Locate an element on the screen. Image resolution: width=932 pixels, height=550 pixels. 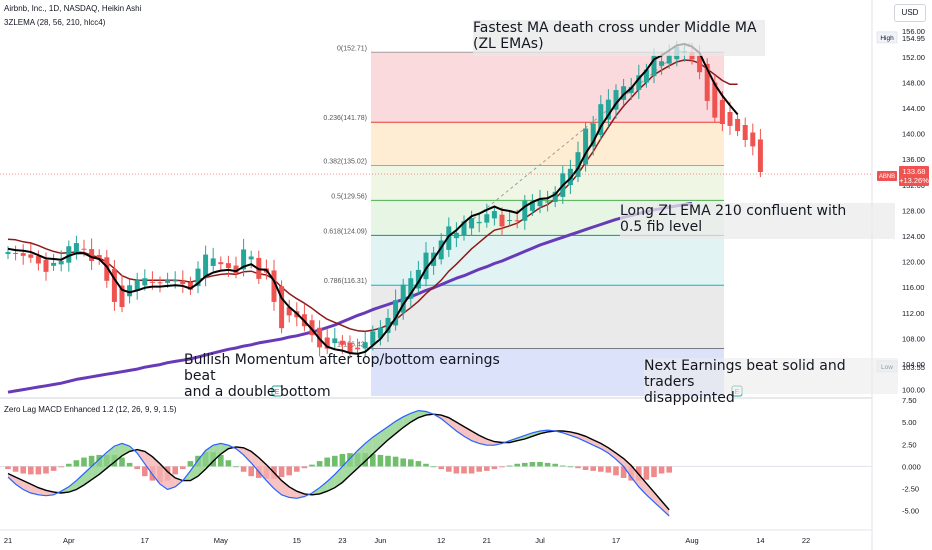
price-tag-change: +13.26% is located at coordinates (914, 180).